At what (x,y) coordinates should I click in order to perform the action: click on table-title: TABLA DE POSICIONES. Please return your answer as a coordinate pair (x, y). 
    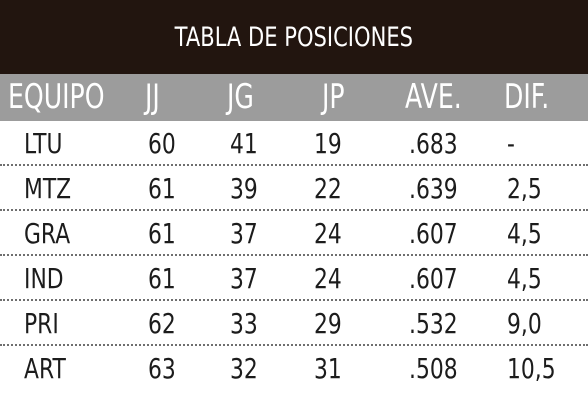
    Looking at the image, I should click on (294, 37).